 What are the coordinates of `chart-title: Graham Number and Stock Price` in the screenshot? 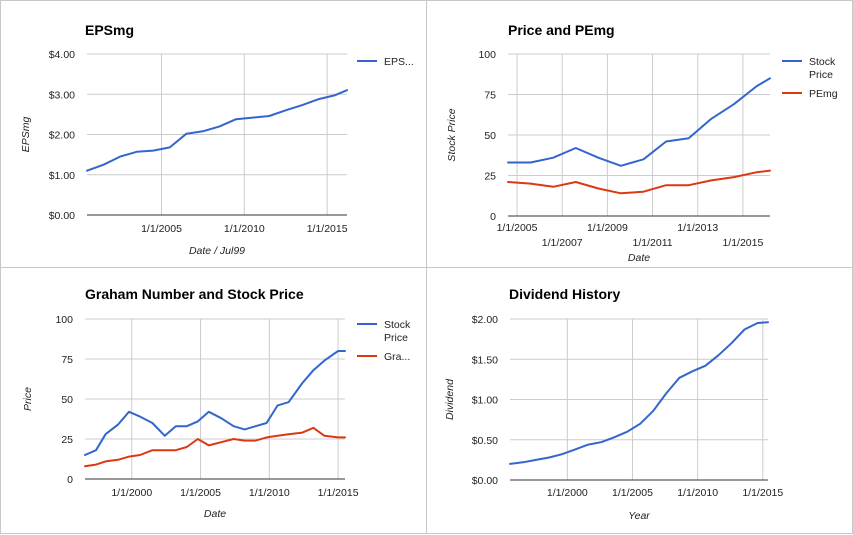 It's located at (194, 294).